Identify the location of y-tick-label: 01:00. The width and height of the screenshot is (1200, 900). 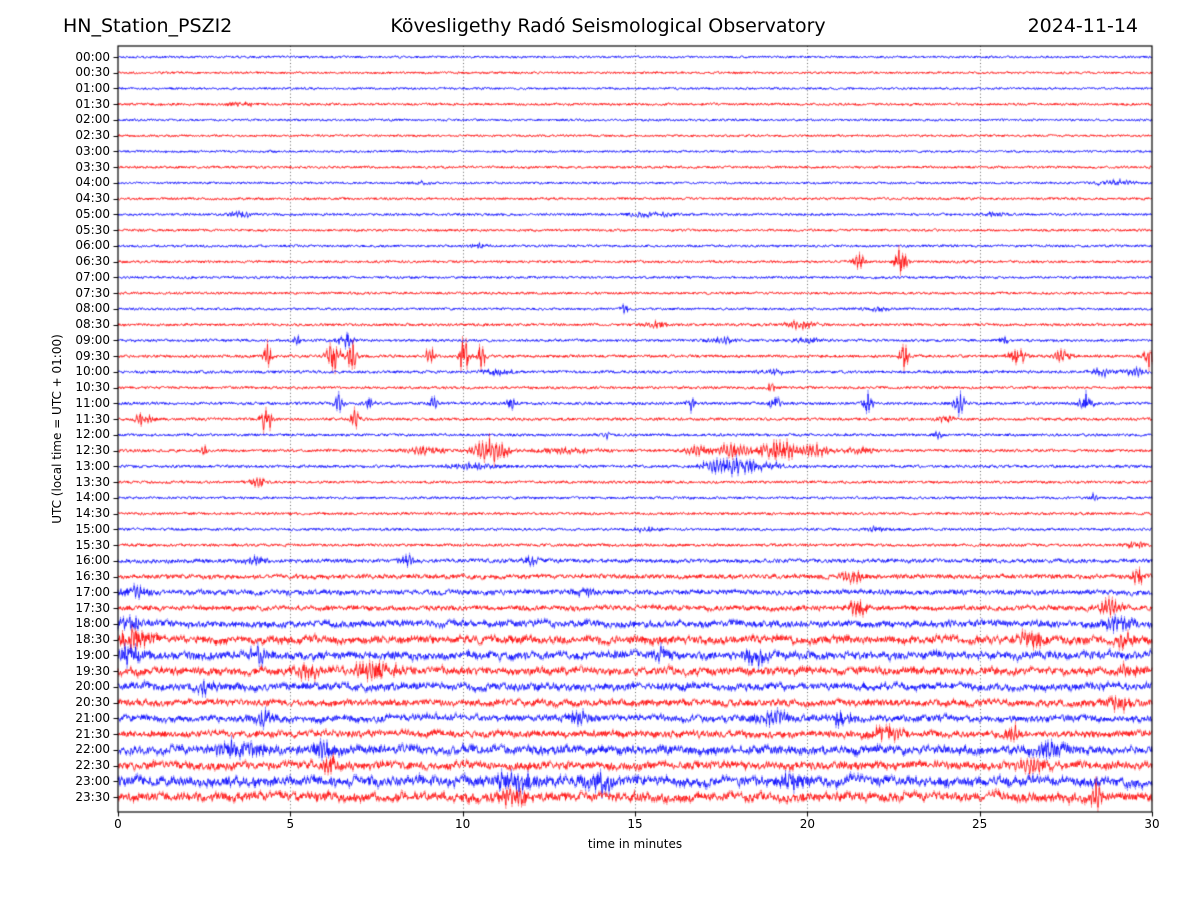
(92, 87).